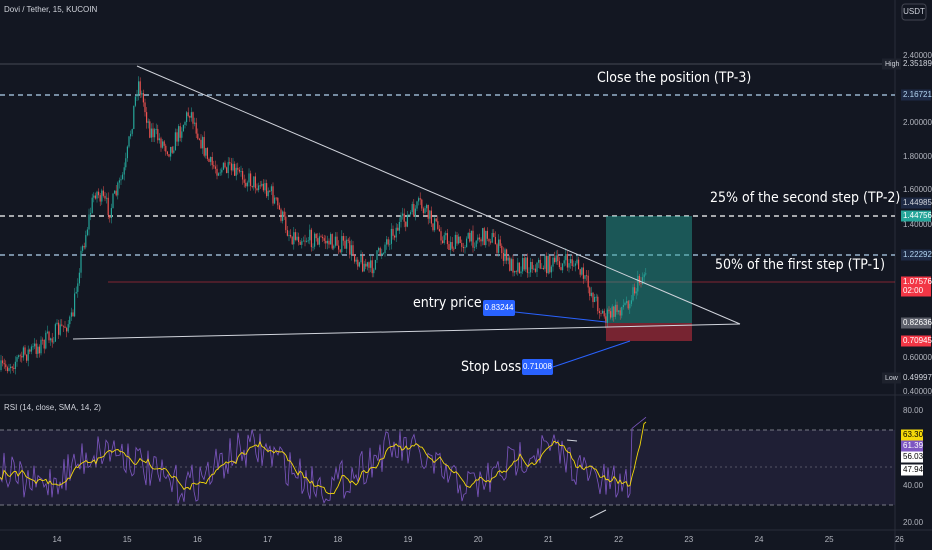 This screenshot has width=932, height=550. What do you see at coordinates (618, 539) in the screenshot?
I see `time-label: 22` at bounding box center [618, 539].